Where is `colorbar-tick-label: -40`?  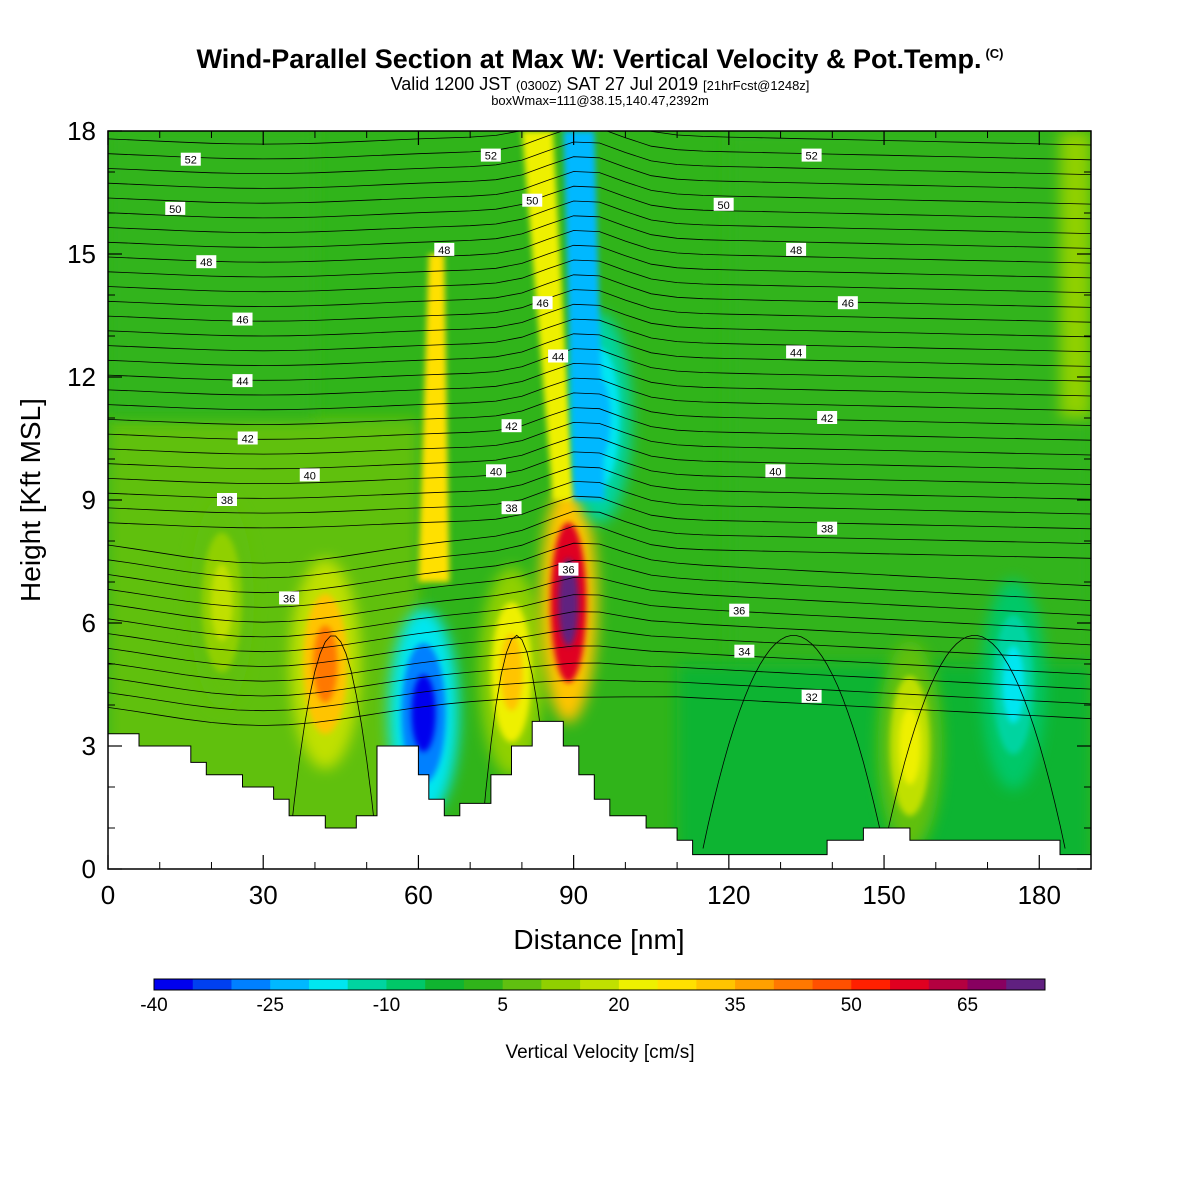 colorbar-tick-label: -40 is located at coordinates (153, 1005).